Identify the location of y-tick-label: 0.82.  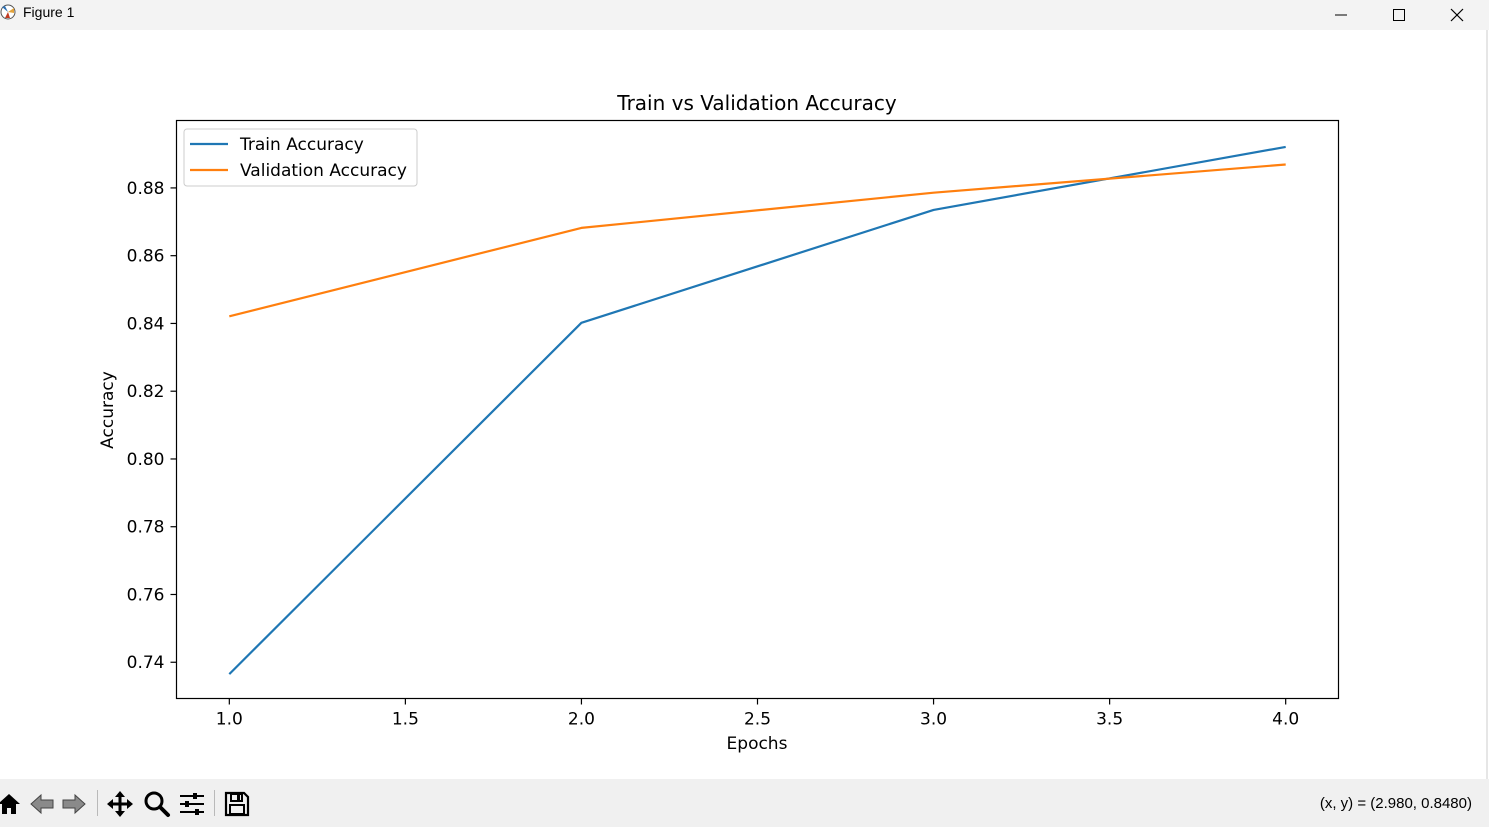
(146, 392).